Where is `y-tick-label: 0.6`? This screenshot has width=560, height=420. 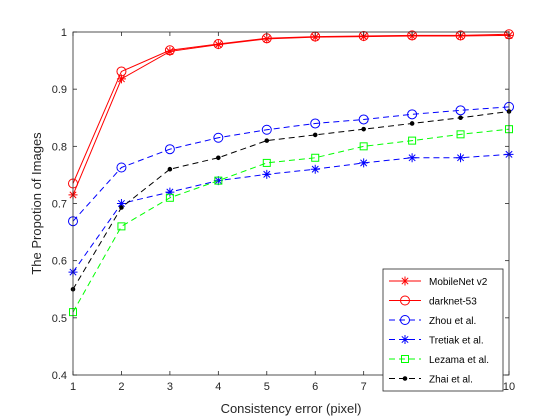 y-tick-label: 0.6 is located at coordinates (59, 262).